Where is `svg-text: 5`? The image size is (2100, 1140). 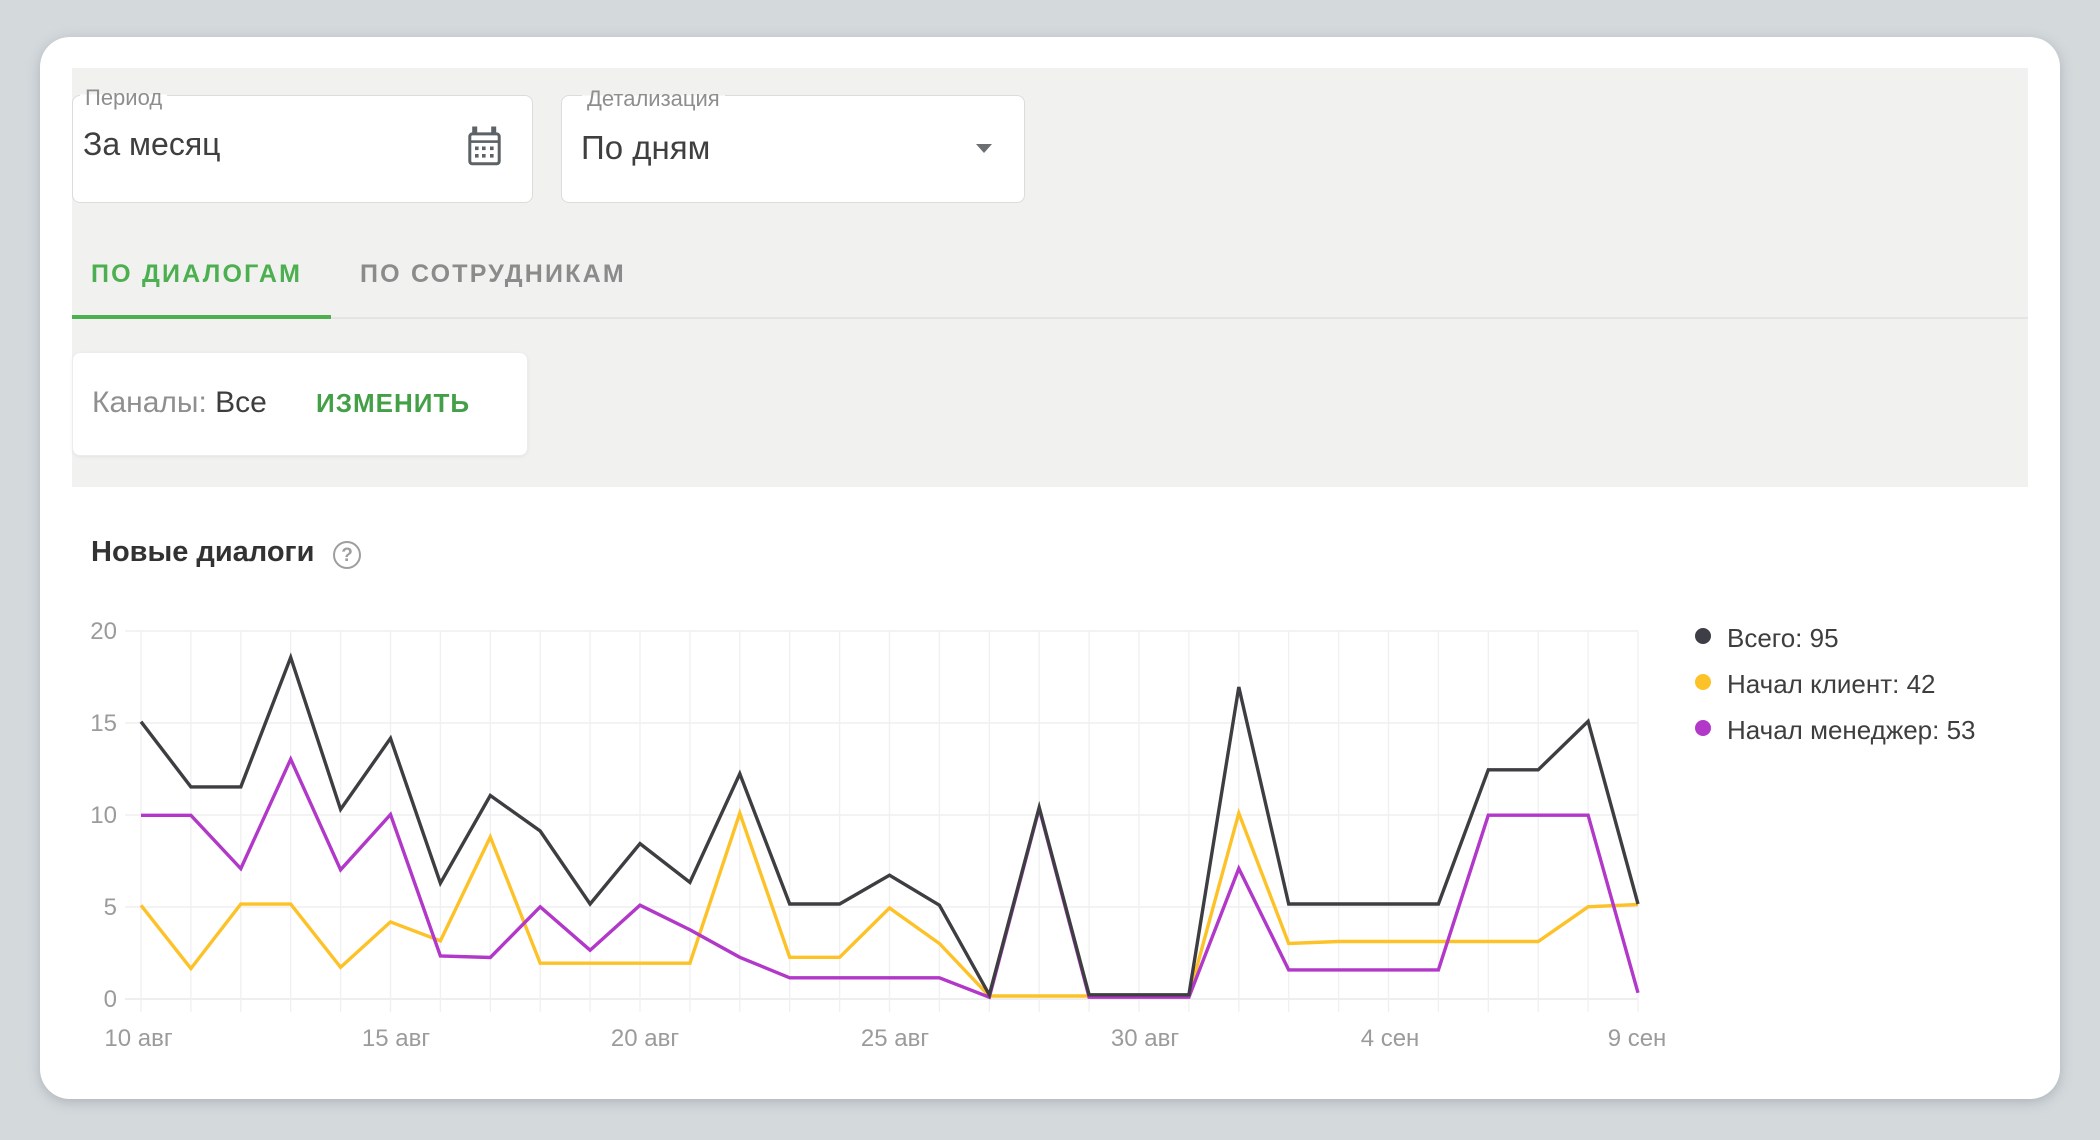
svg-text: 5 is located at coordinates (110, 907).